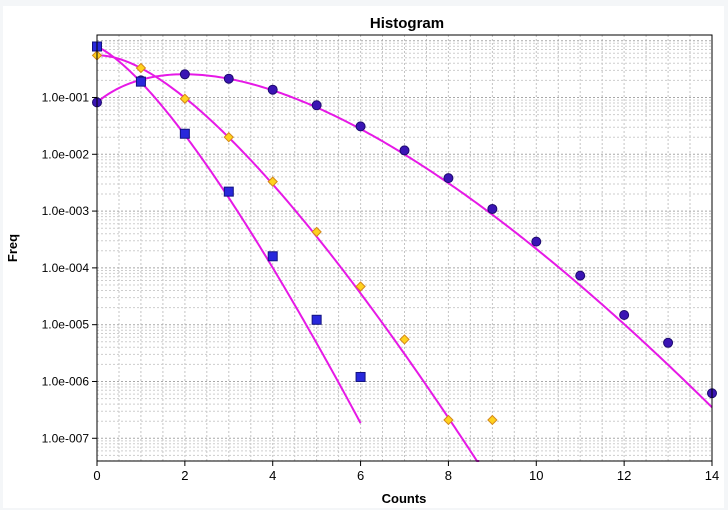 The height and width of the screenshot is (510, 728). What do you see at coordinates (404, 498) in the screenshot?
I see `x-axis-label: Counts` at bounding box center [404, 498].